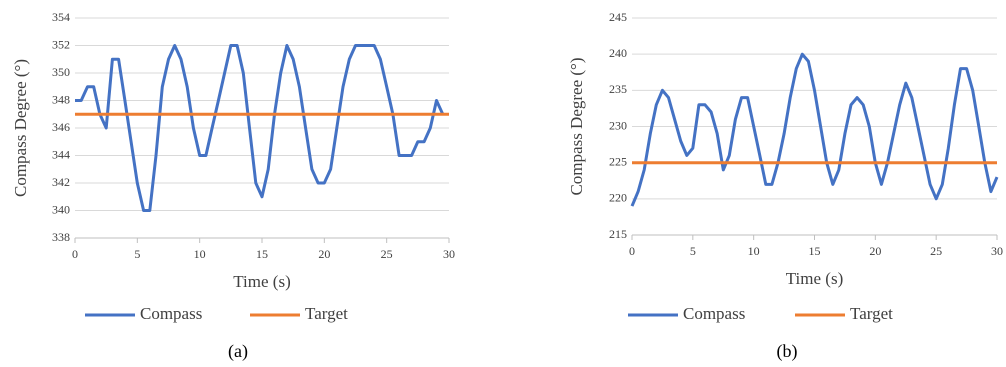  What do you see at coordinates (61, 17) in the screenshot?
I see `y-tick-label: 354` at bounding box center [61, 17].